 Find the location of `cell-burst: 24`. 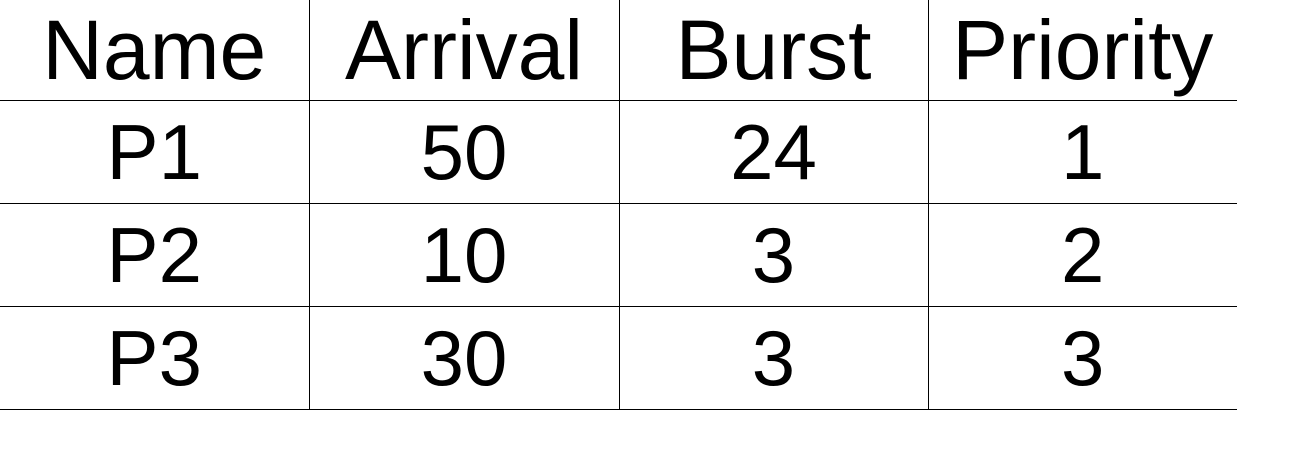

cell-burst: 24 is located at coordinates (773, 152).